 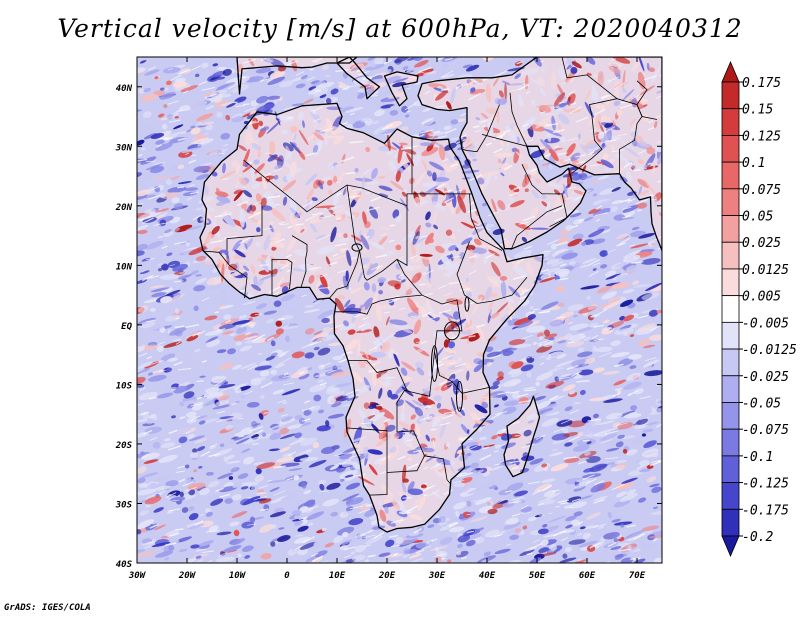 What do you see at coordinates (761, 190) in the screenshot?
I see `colorbar-label: 0.075` at bounding box center [761, 190].